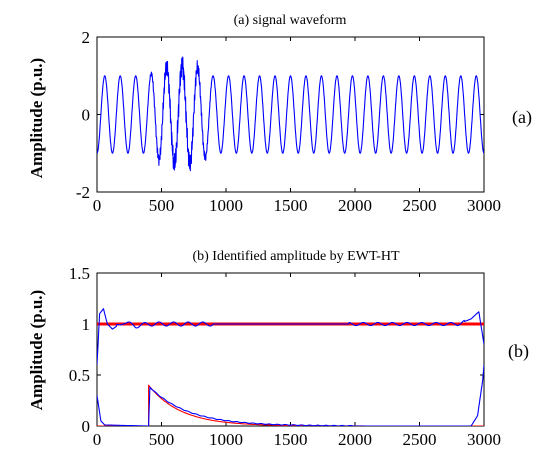 This screenshot has height=452, width=548. What do you see at coordinates (86, 37) in the screenshot?
I see `panel-a-y-tick-label: 2` at bounding box center [86, 37].